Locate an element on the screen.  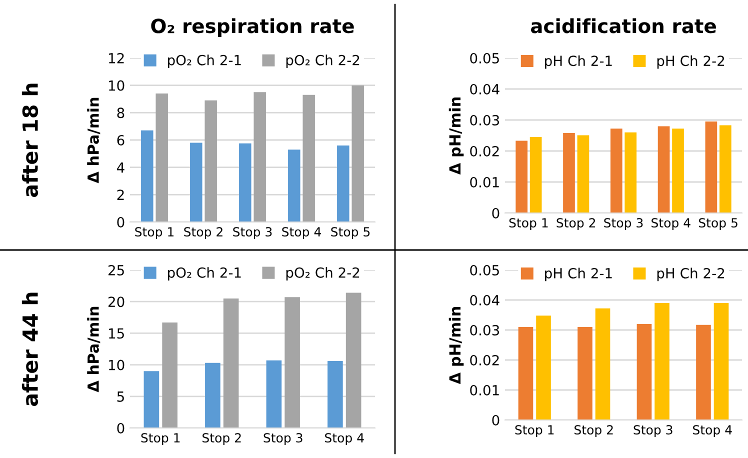
y-tick-label: 8 is located at coordinates (120, 113).